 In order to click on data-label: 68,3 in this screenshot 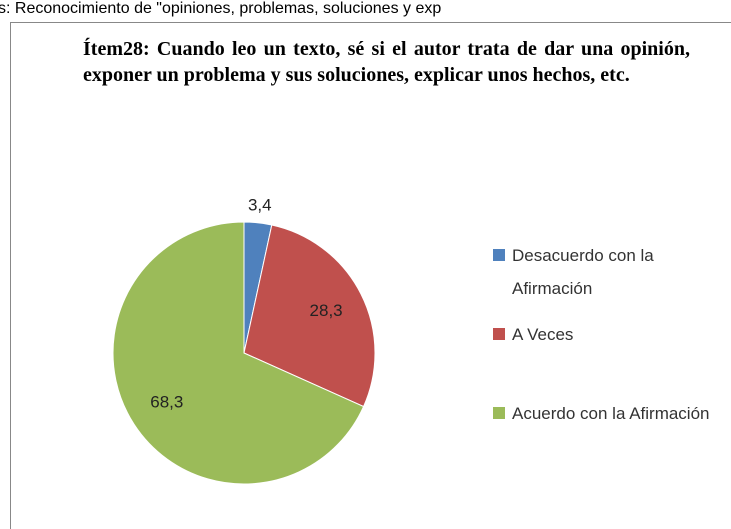, I will do `click(166, 402)`.